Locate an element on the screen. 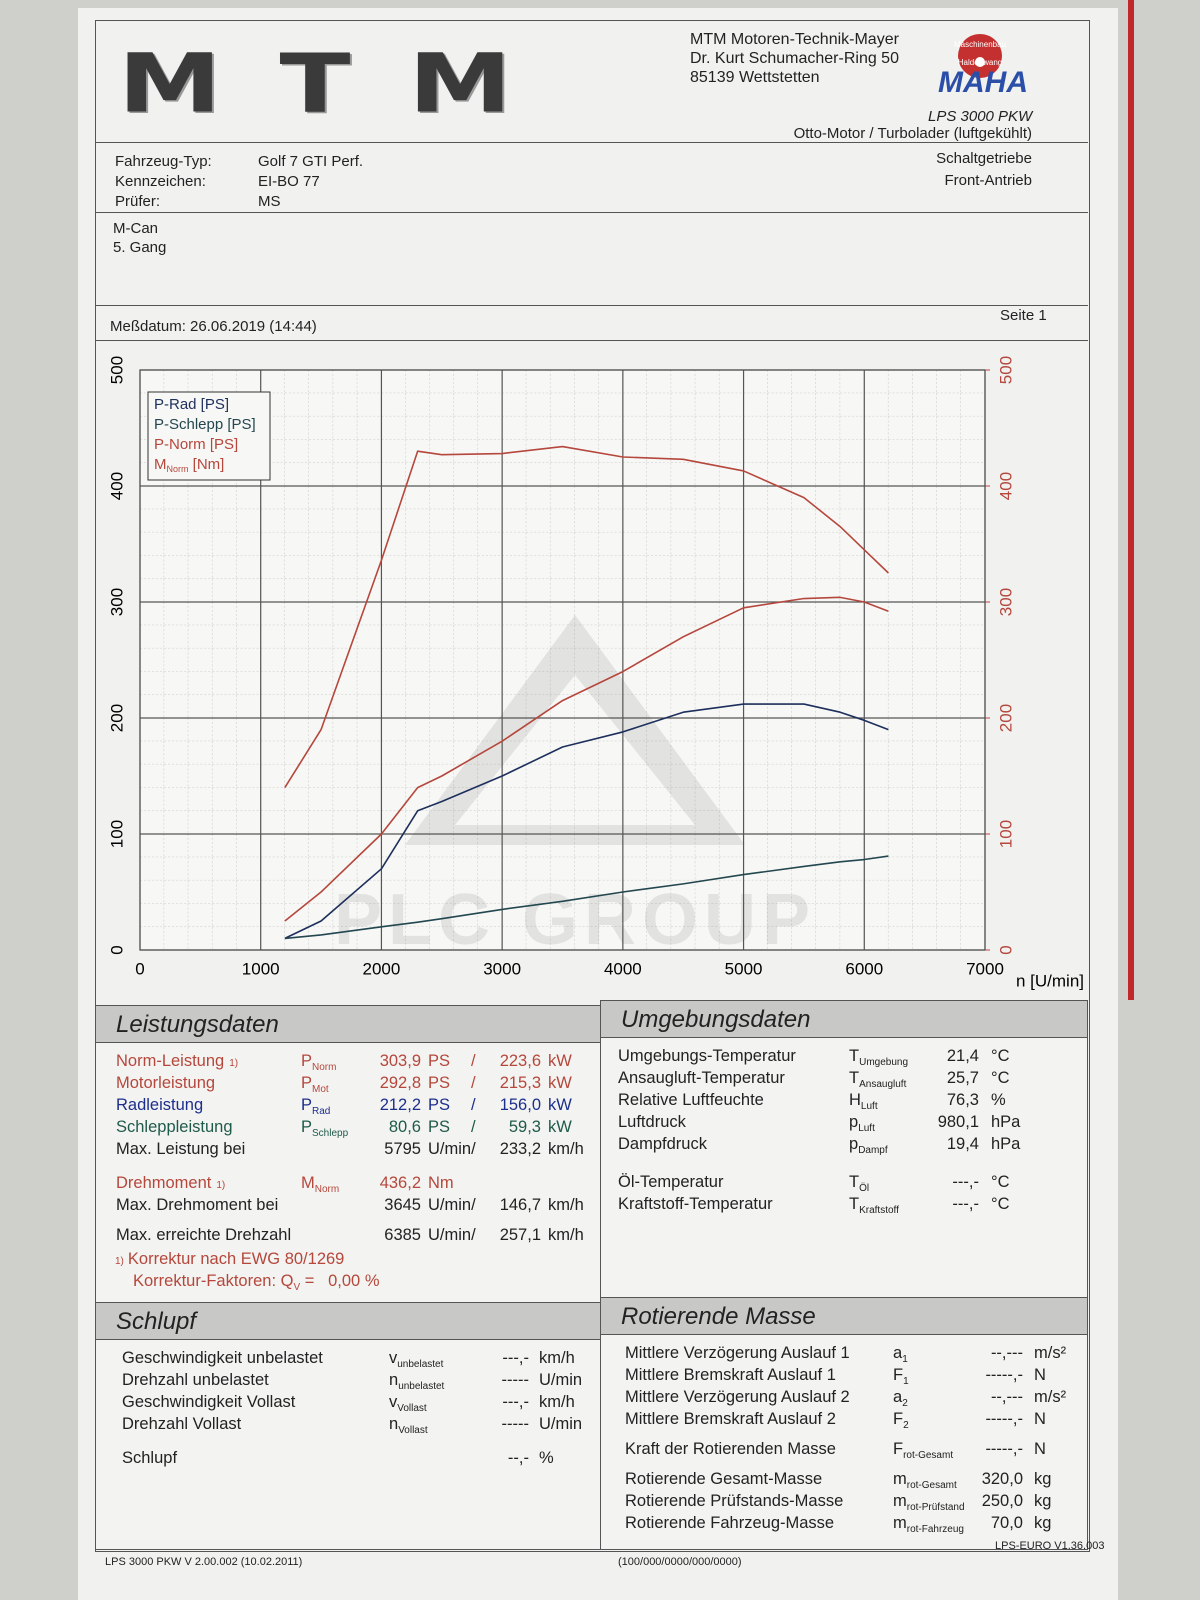 The image size is (1200, 1600). row-symbol-sub: Öl is located at coordinates (864, 1188).